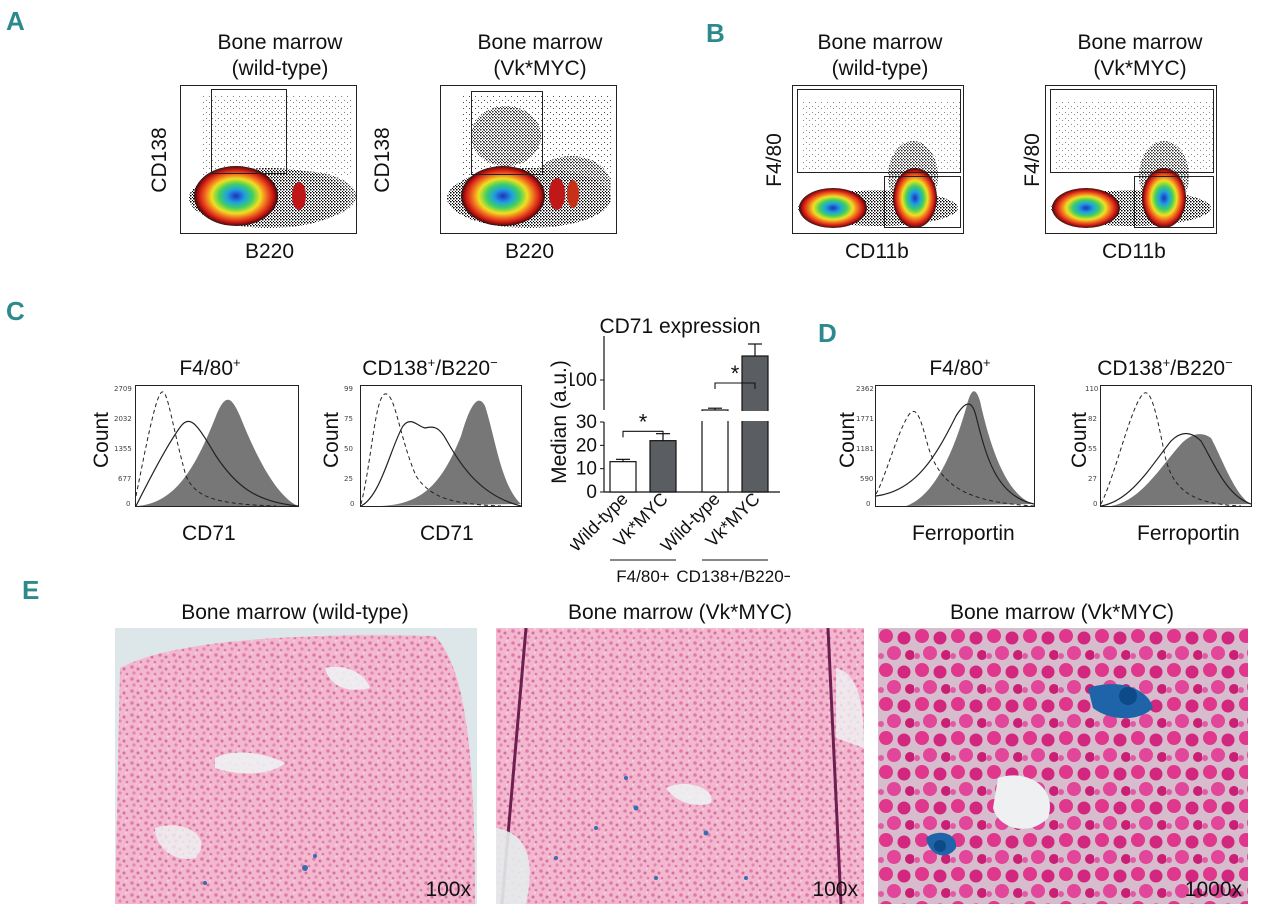 The height and width of the screenshot is (909, 1280). I want to click on ytick: 25, so click(348, 479).